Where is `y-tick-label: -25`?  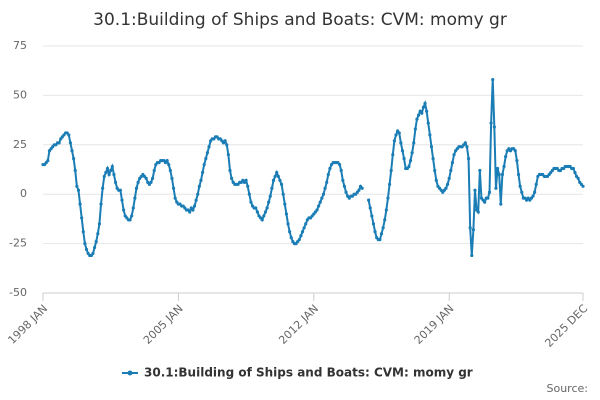
y-tick-label: -25 is located at coordinates (18, 243).